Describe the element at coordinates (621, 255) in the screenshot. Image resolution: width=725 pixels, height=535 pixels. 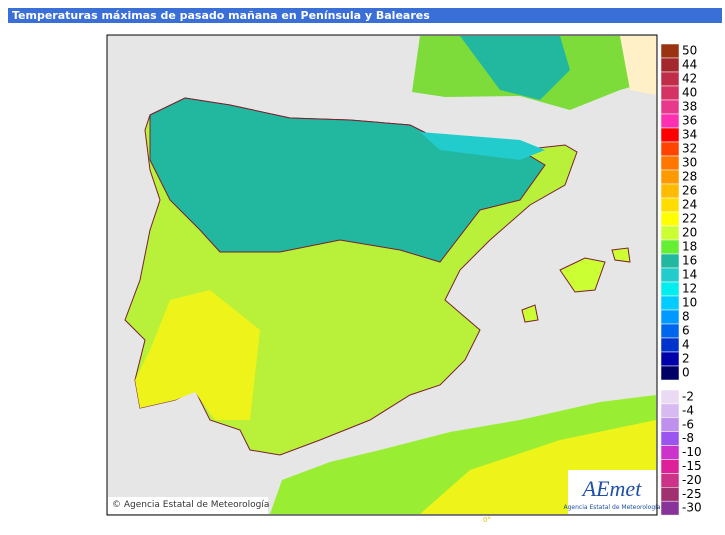
I see `menorca` at that location.